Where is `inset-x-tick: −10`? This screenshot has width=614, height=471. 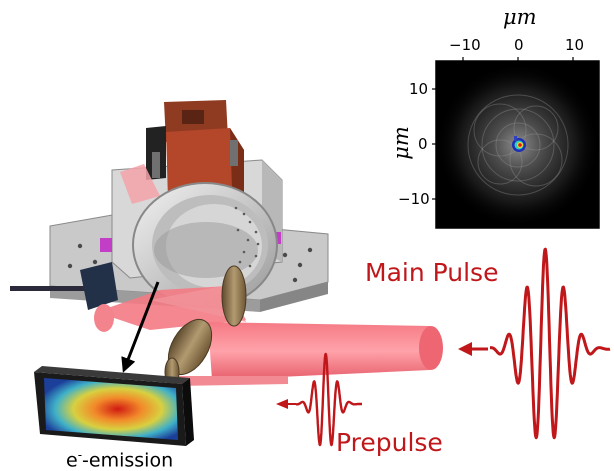 inset-x-tick: −10 is located at coordinates (465, 45).